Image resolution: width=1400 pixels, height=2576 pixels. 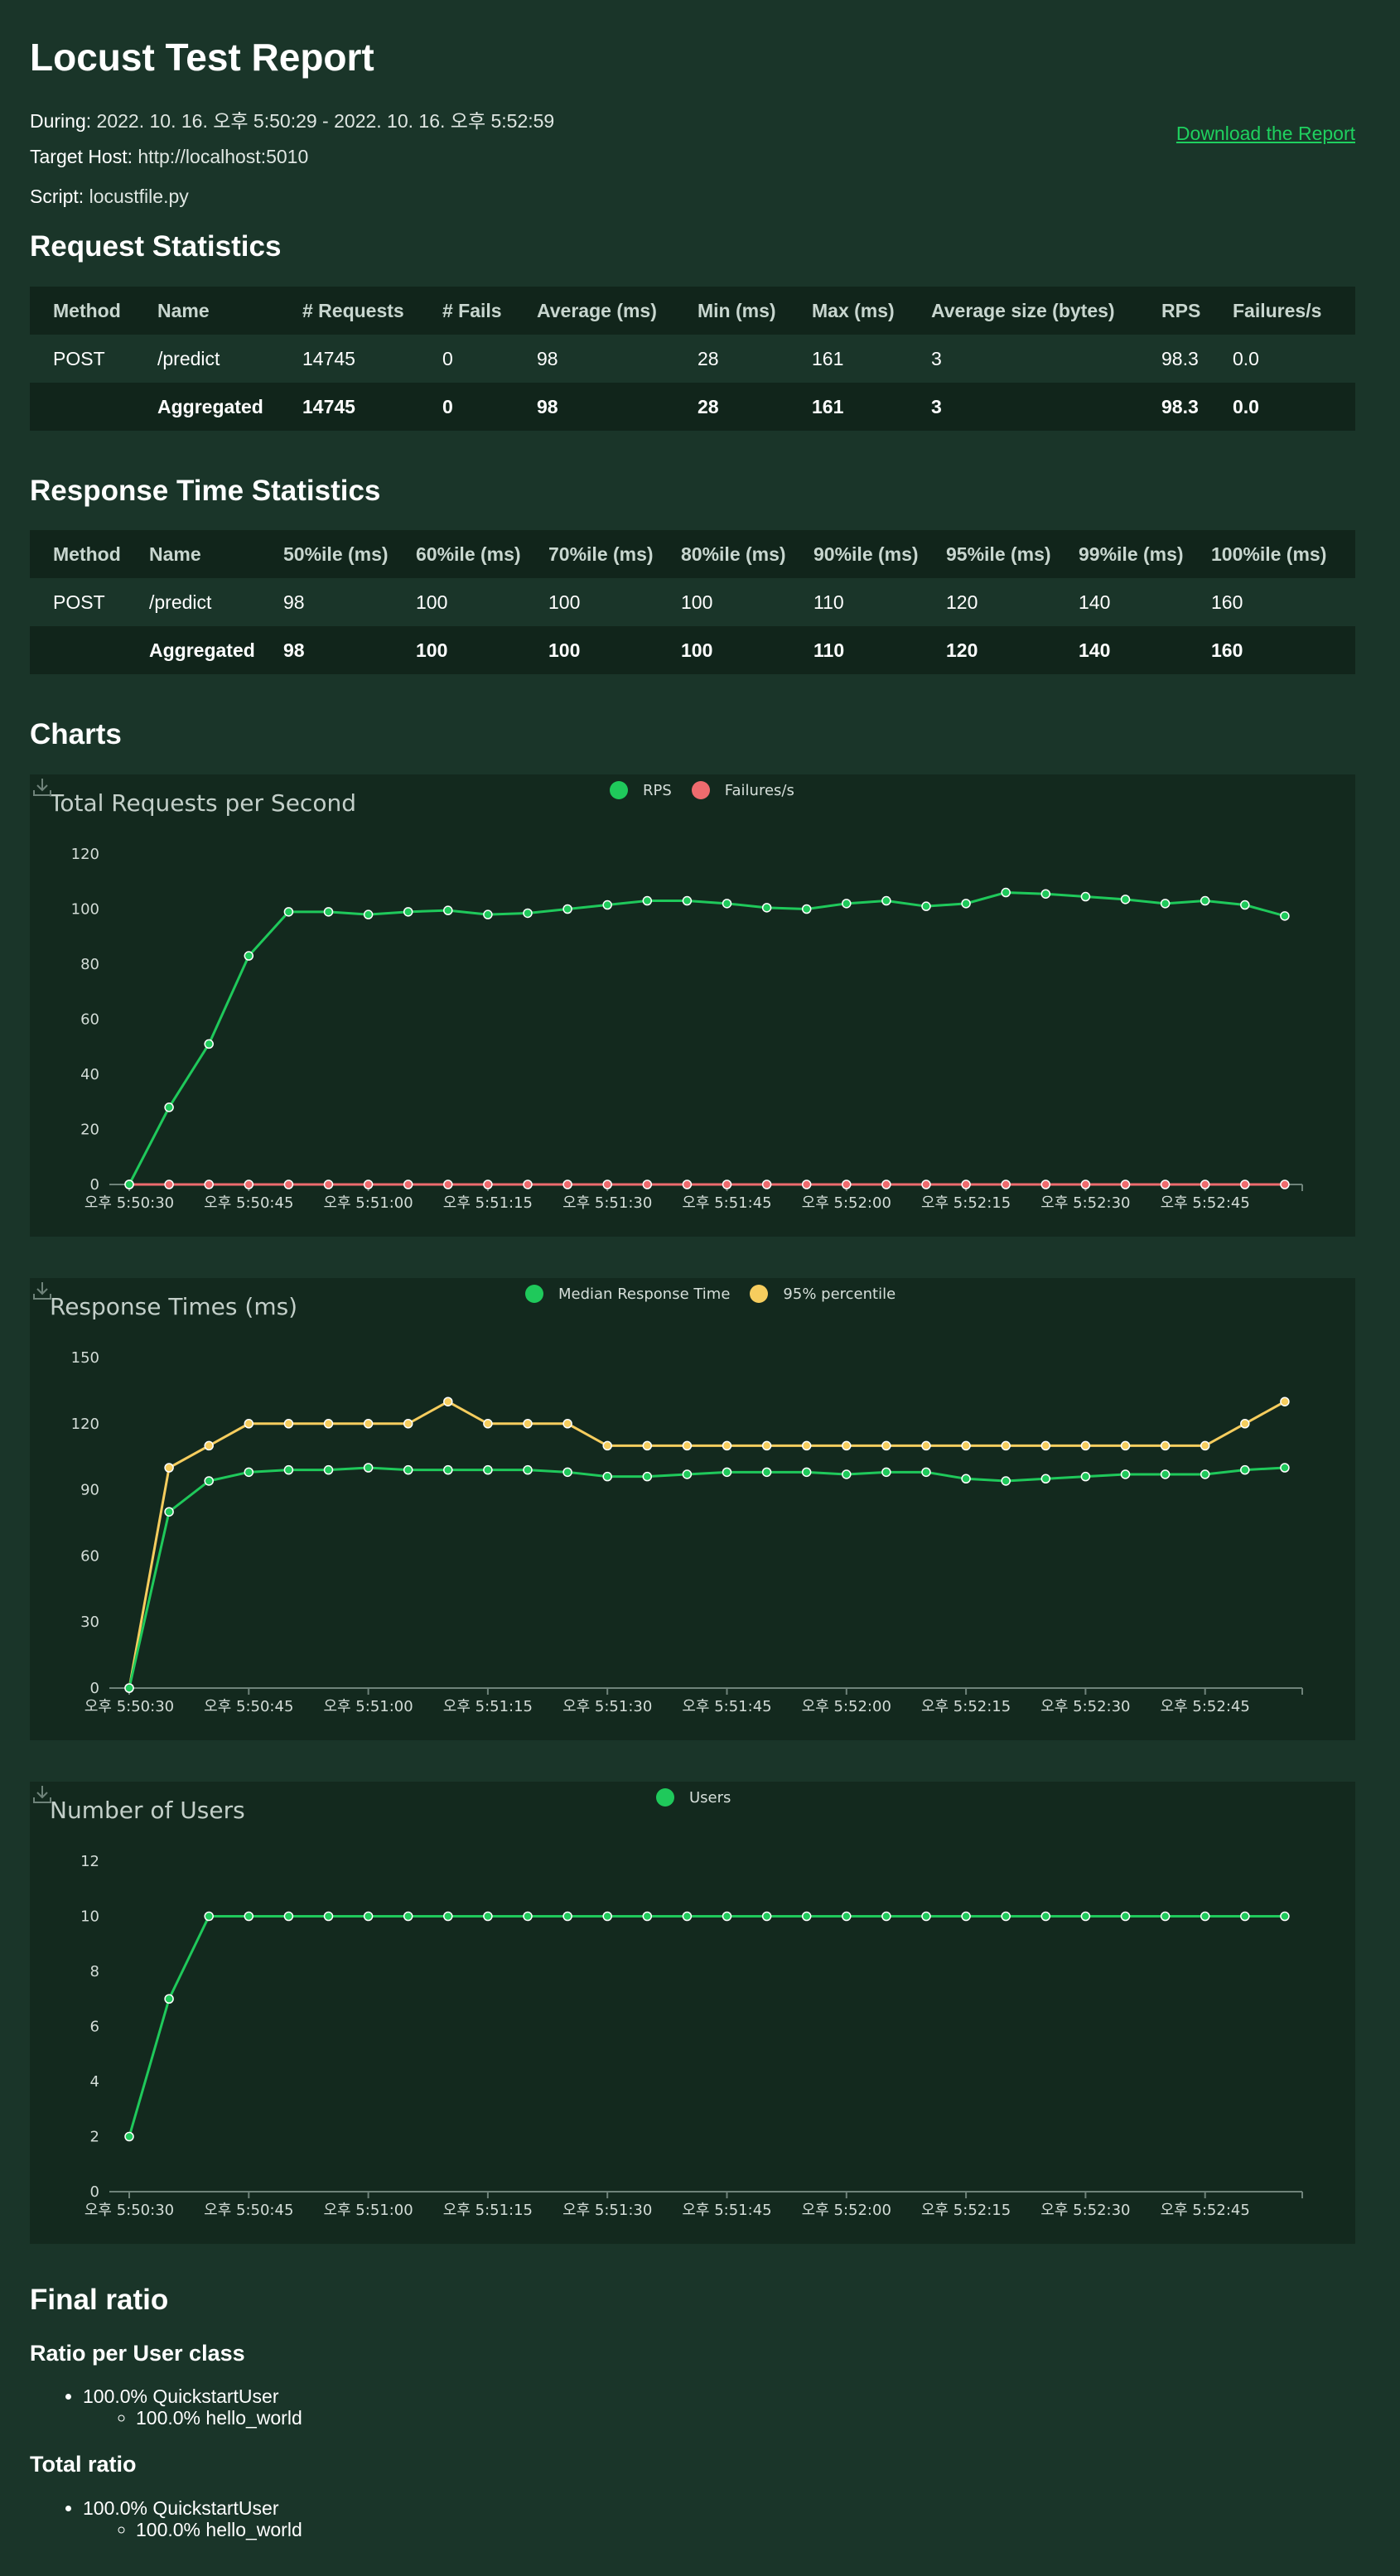 What do you see at coordinates (759, 790) in the screenshot?
I see `legend-label: Failures/s` at bounding box center [759, 790].